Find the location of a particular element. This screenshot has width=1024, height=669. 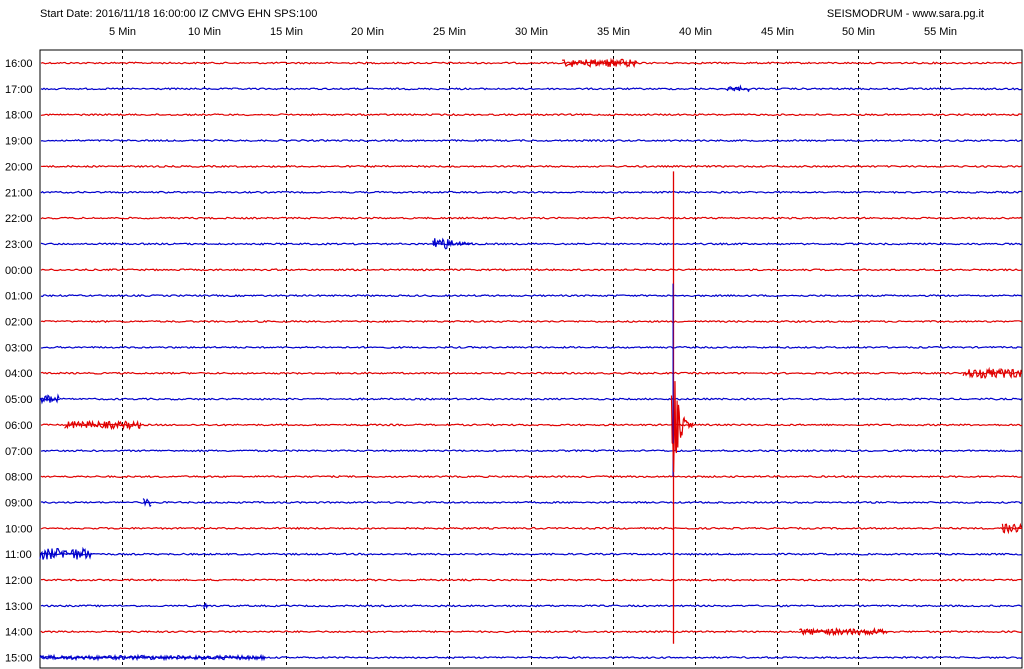

hour-label: 09:00 is located at coordinates (19, 503).